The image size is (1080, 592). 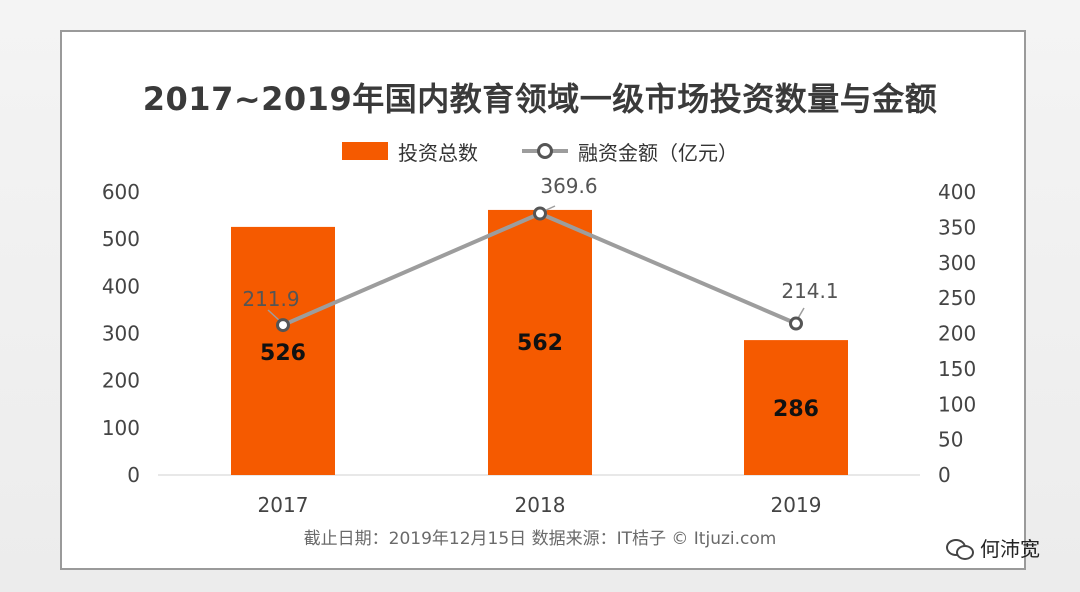 What do you see at coordinates (796, 505) in the screenshot?
I see `x-tick-label: 2019` at bounding box center [796, 505].